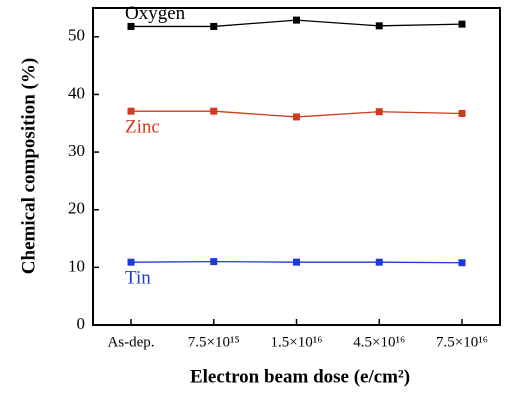 This screenshot has height=405, width=525. Describe the element at coordinates (76, 92) in the screenshot. I see `y-tick-label: 40` at that location.